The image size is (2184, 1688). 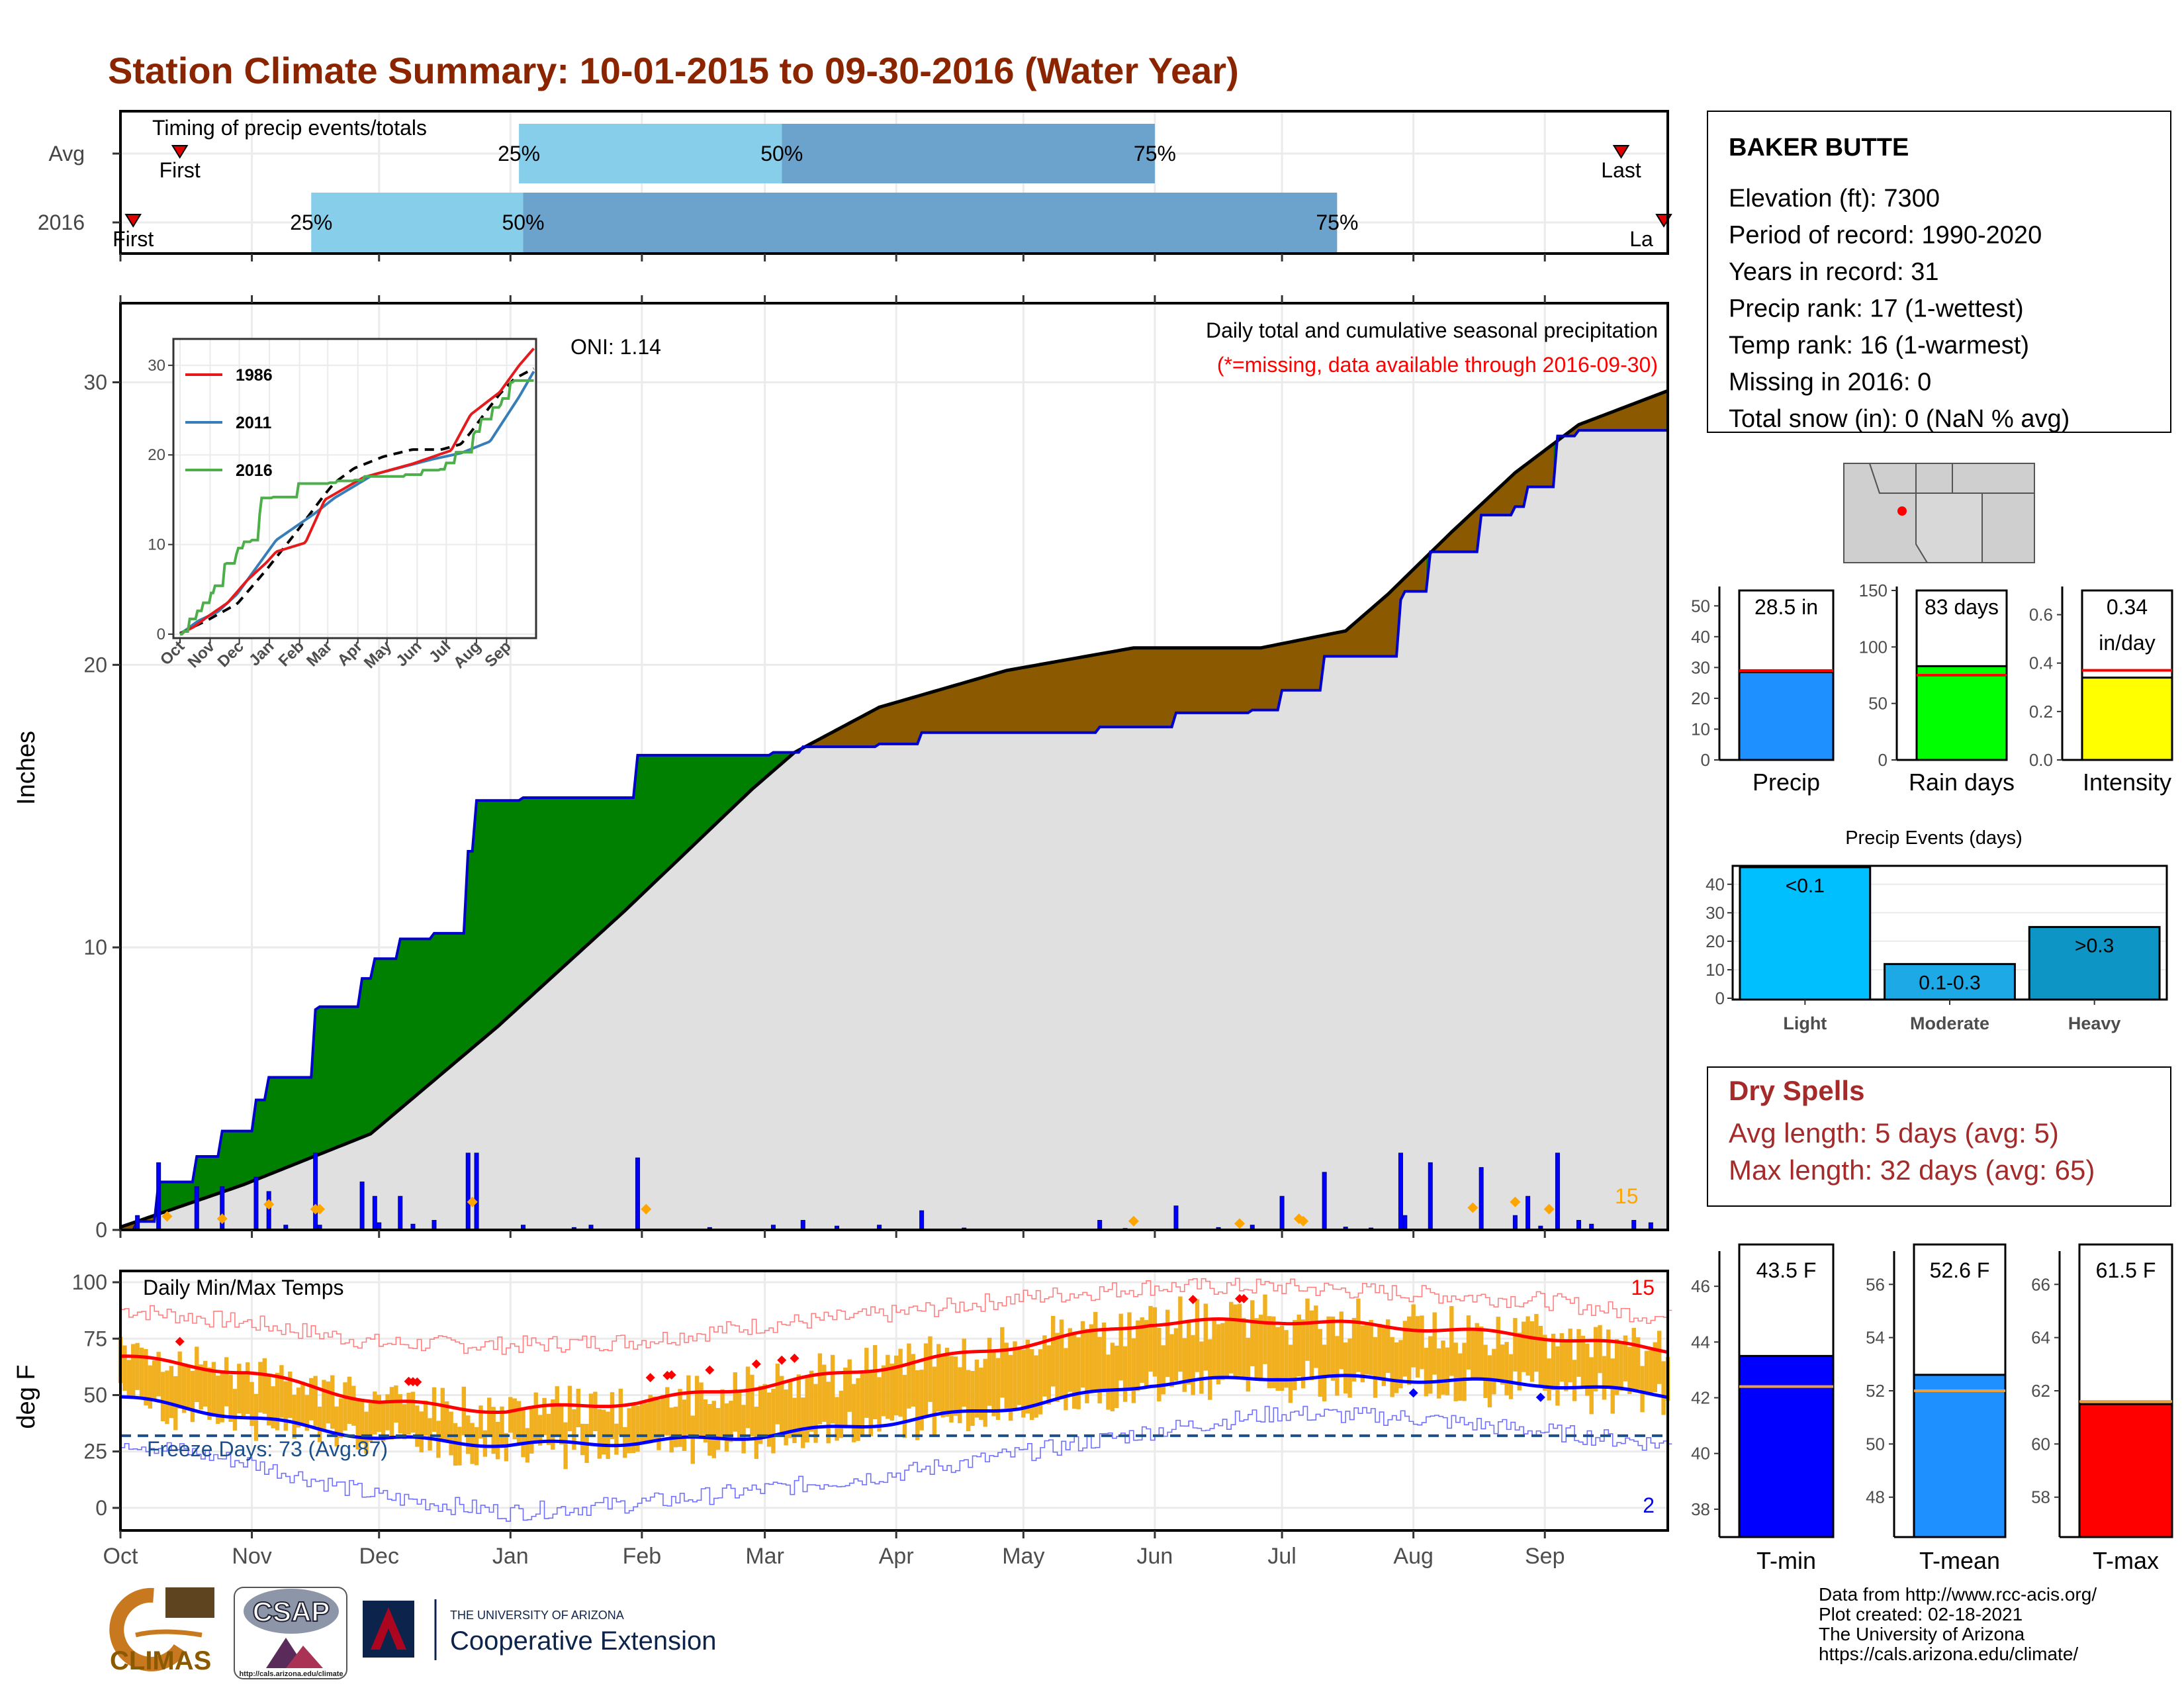 What do you see at coordinates (1720, 998) in the screenshot?
I see `events-y-tick-label: 0` at bounding box center [1720, 998].